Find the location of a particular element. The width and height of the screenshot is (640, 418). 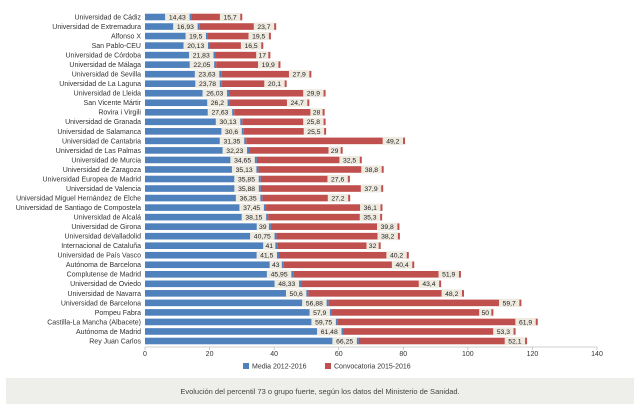

data-label-media: 35,88 is located at coordinates (246, 189).